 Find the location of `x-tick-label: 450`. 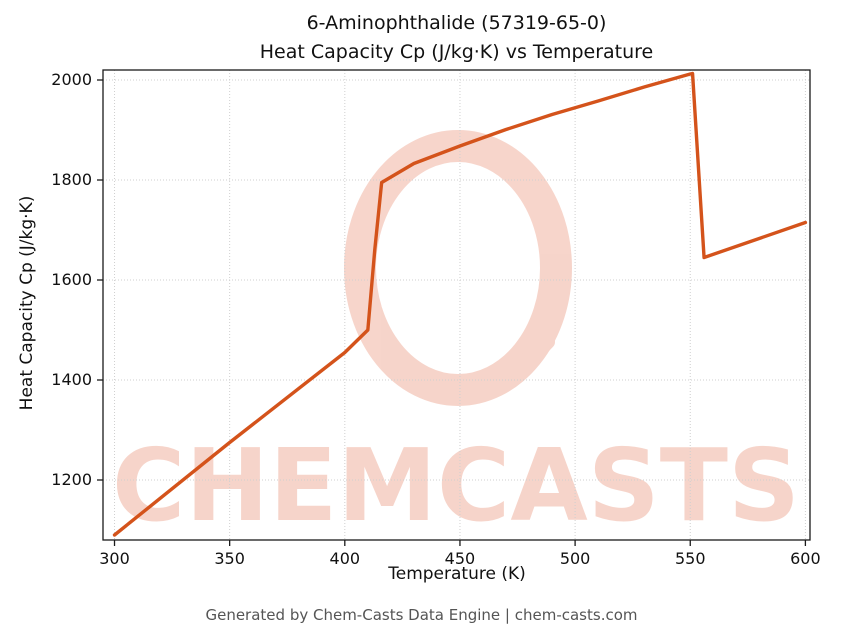

x-tick-label: 450 is located at coordinates (460, 558).